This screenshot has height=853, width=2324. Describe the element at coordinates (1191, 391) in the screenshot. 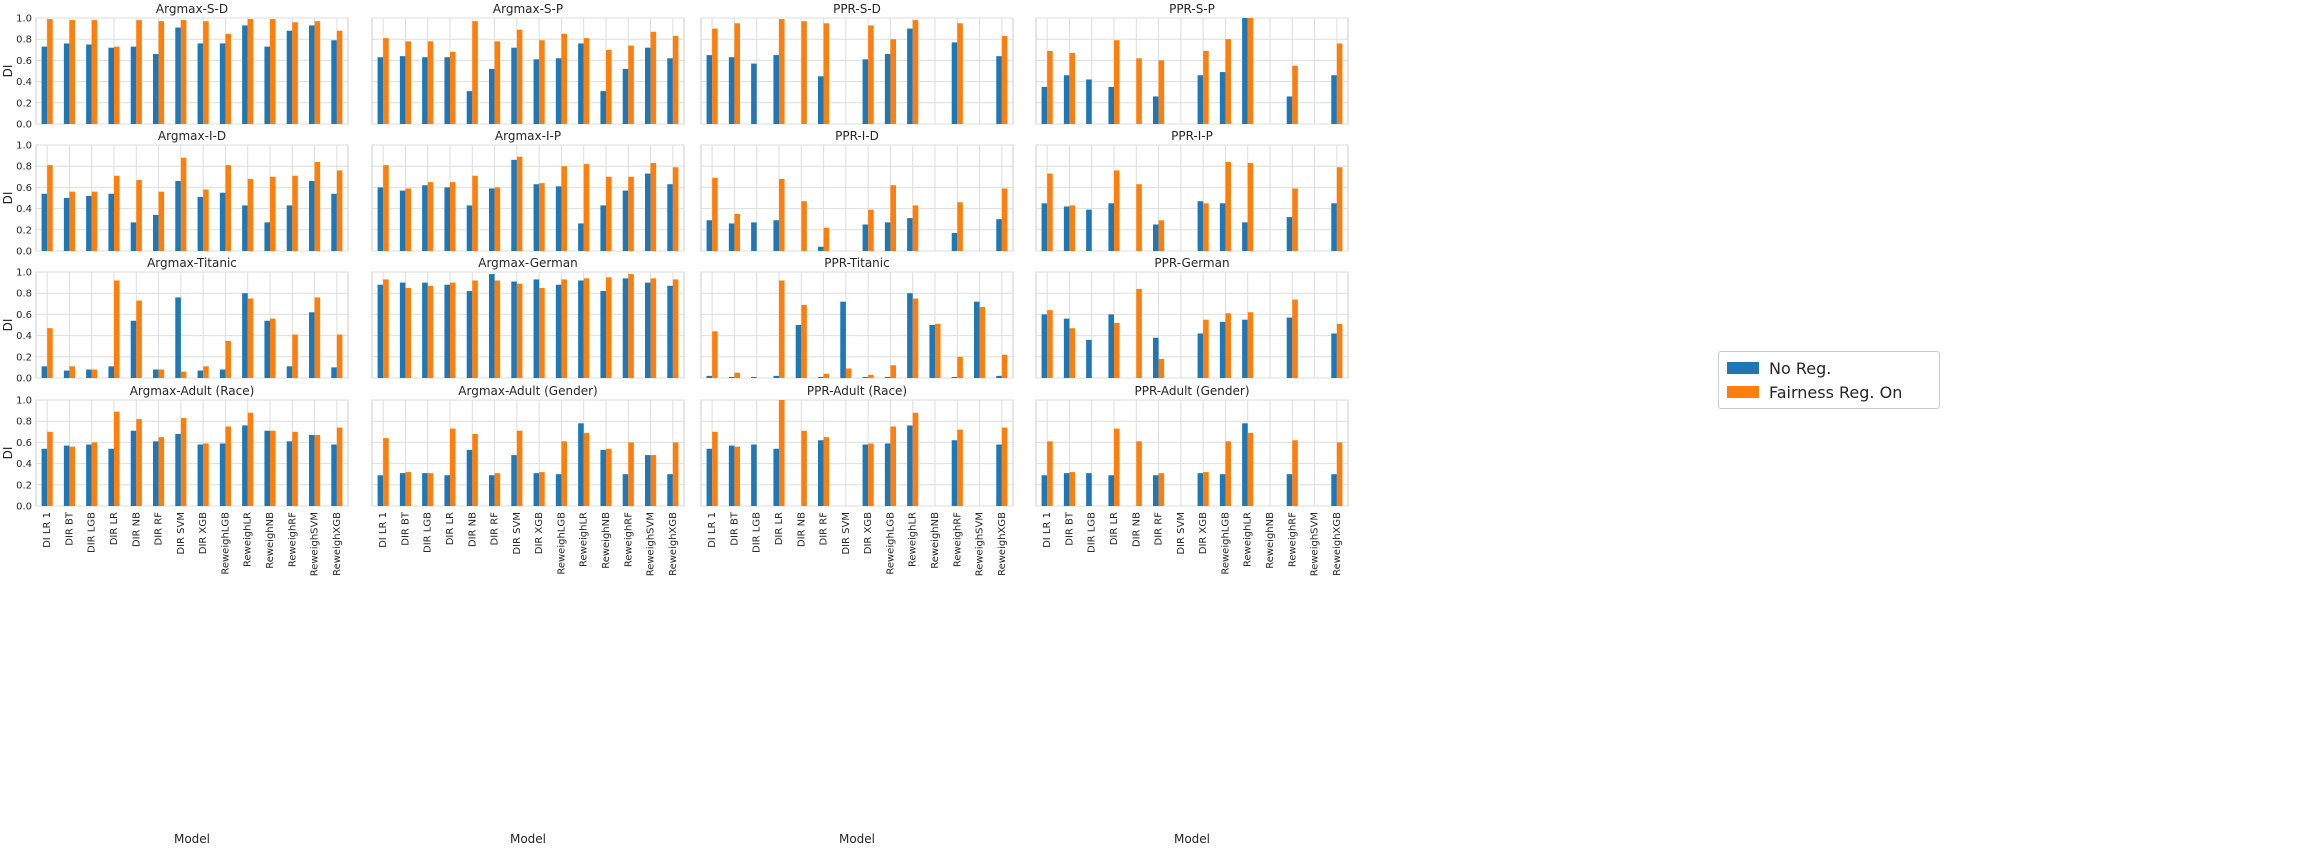

I see `panel-title: PPR-Adult (Gender)` at that location.